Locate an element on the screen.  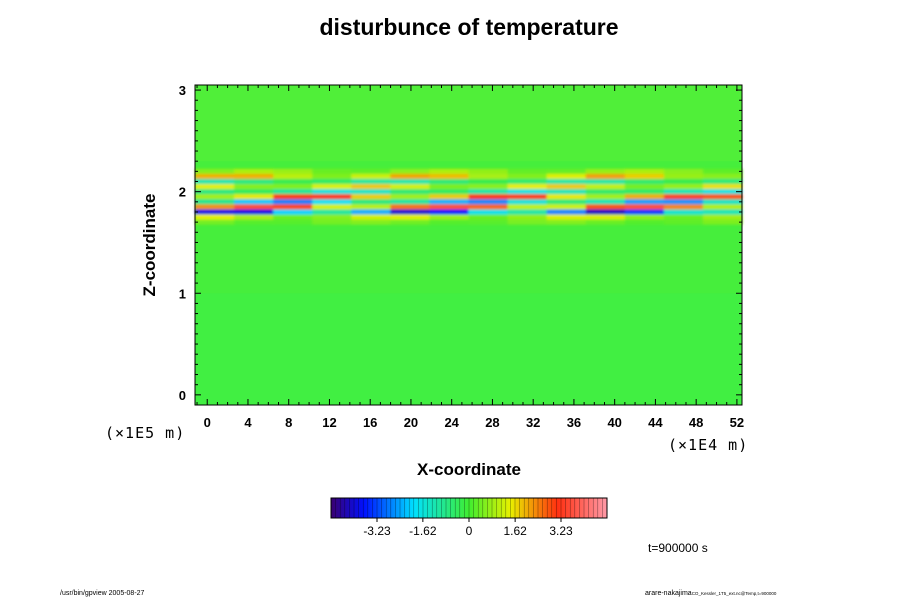
chart-title: disturbunce of temperature is located at coordinates (469, 27).